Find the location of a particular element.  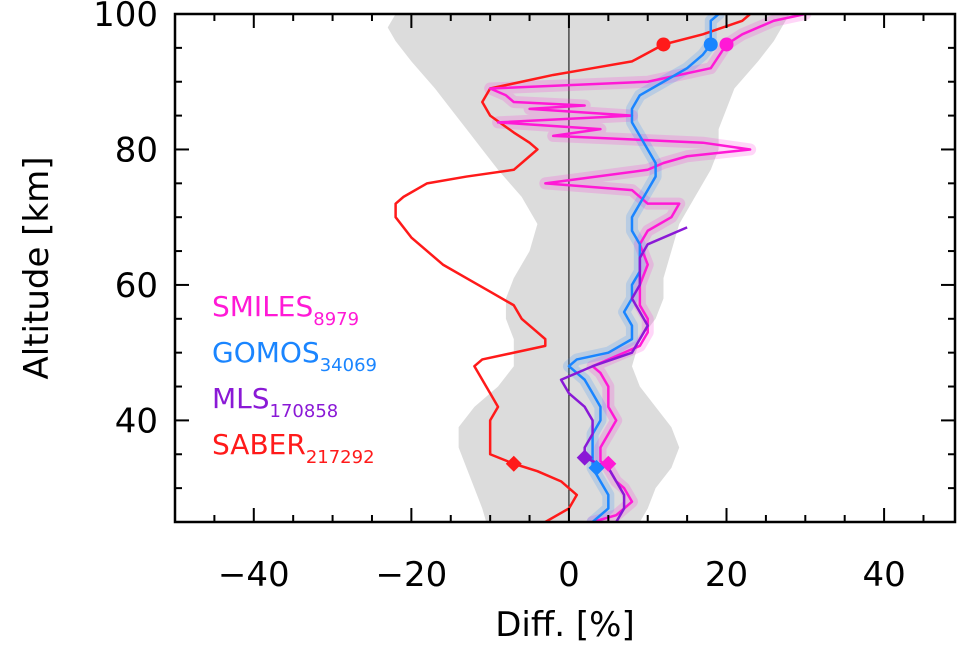

marker-circle-smiles is located at coordinates (726, 44).